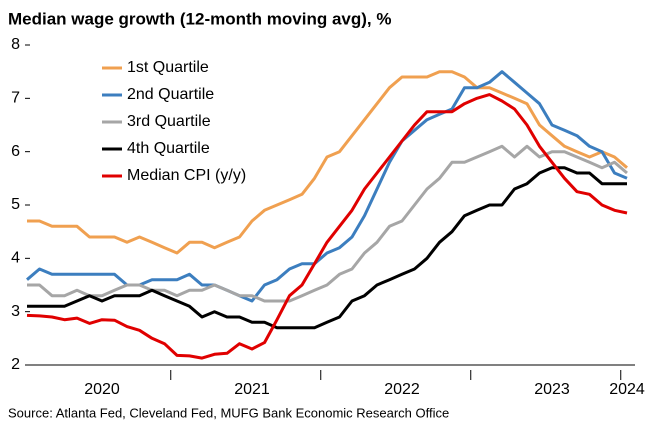  I want to click on legend-label: 1st Quartile, so click(168, 67).